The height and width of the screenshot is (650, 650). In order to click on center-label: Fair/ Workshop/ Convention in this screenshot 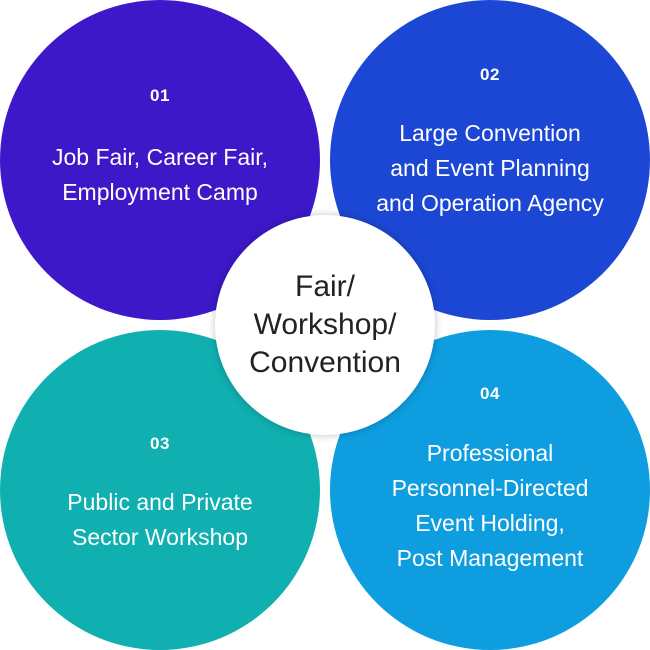, I will do `click(325, 324)`.